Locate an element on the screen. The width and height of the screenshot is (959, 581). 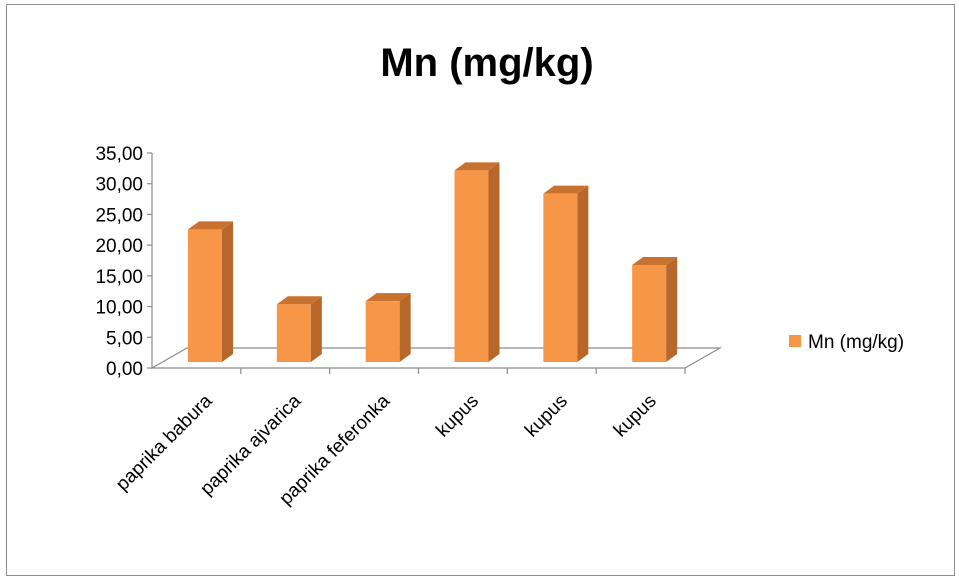
y-tick-label: 25,00 is located at coordinates (119, 215).